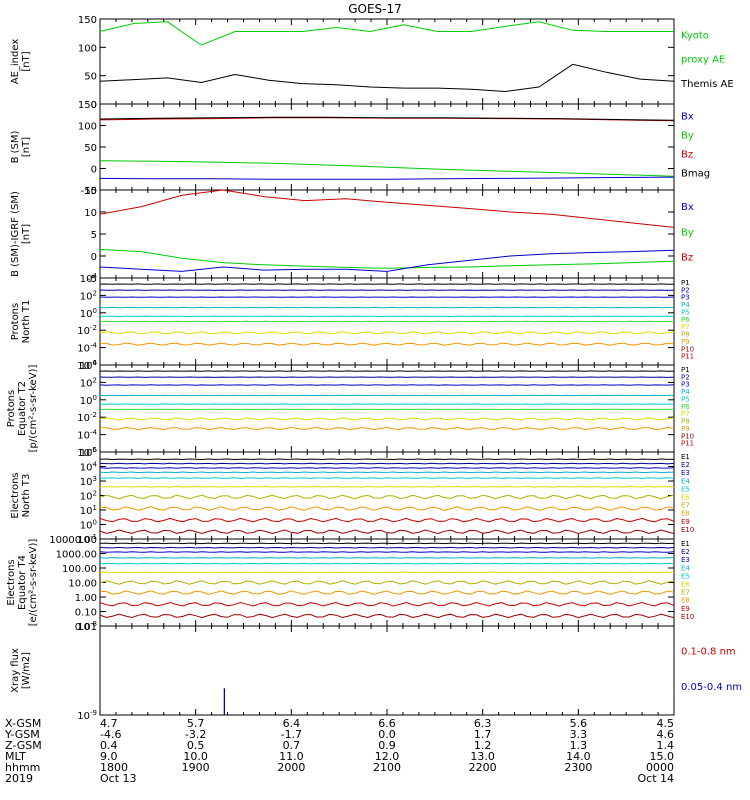 The image size is (750, 800). What do you see at coordinates (11, 582) in the screenshot?
I see `y-axis-label: Electrons` at bounding box center [11, 582].